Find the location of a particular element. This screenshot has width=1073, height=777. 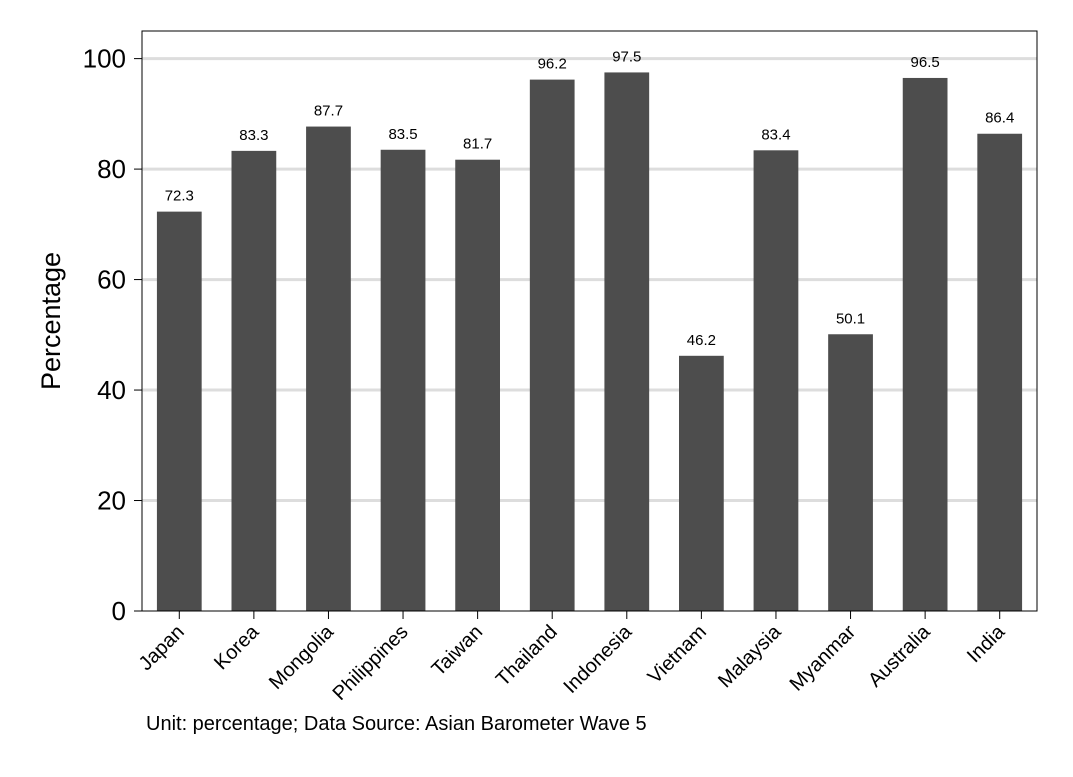

x-tick-label: Korea is located at coordinates (237, 647).